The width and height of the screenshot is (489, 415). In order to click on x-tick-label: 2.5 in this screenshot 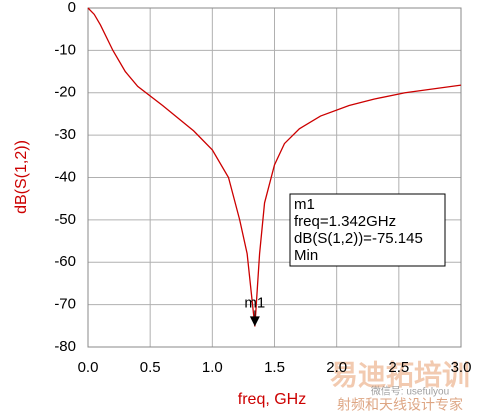, I will do `click(398, 367)`.